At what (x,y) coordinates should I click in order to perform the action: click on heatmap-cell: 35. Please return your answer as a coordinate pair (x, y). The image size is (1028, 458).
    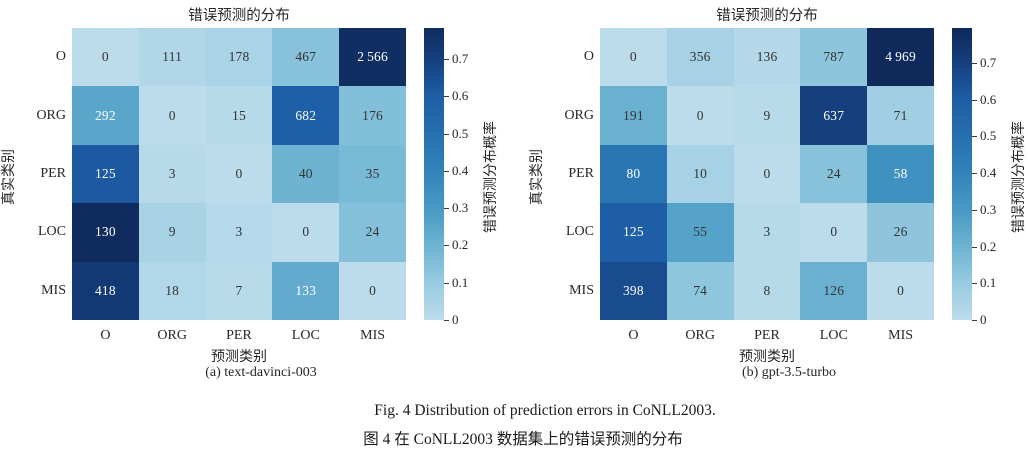
    Looking at the image, I should click on (372, 174).